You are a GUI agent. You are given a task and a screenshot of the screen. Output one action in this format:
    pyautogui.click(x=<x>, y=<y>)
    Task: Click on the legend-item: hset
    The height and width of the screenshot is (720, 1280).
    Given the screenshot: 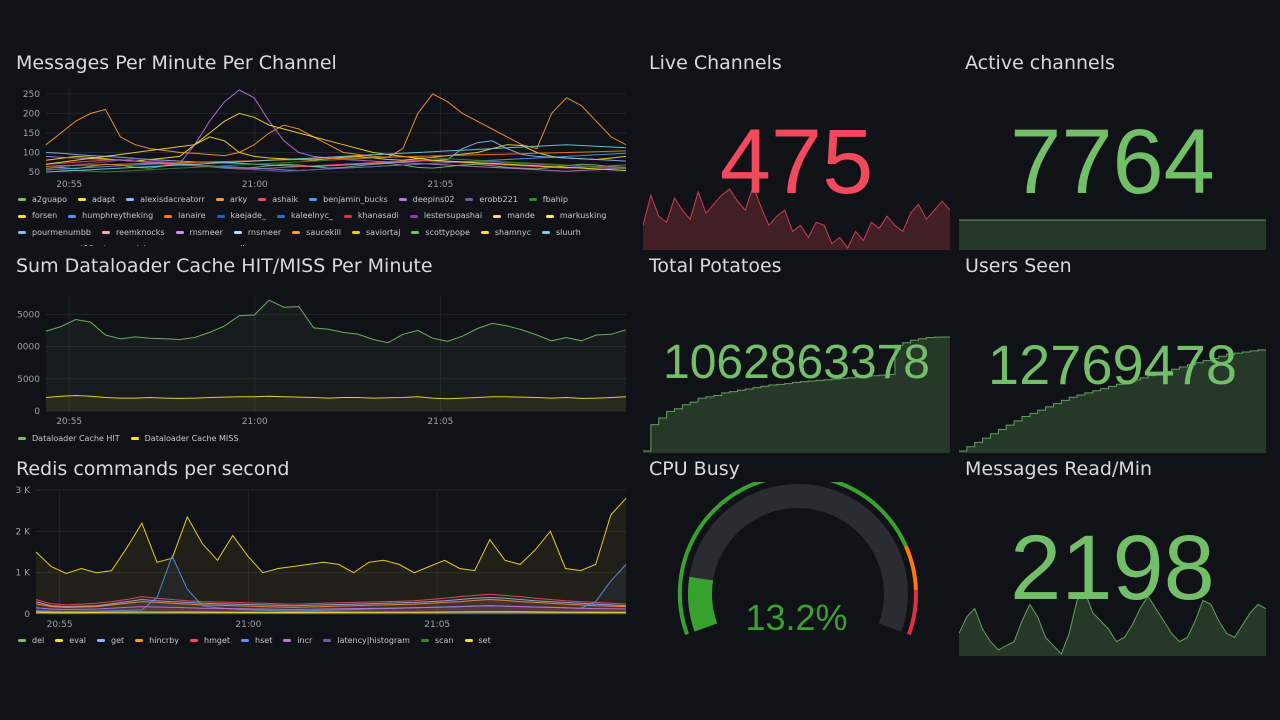 What is the action you would take?
    pyautogui.click(x=256, y=641)
    